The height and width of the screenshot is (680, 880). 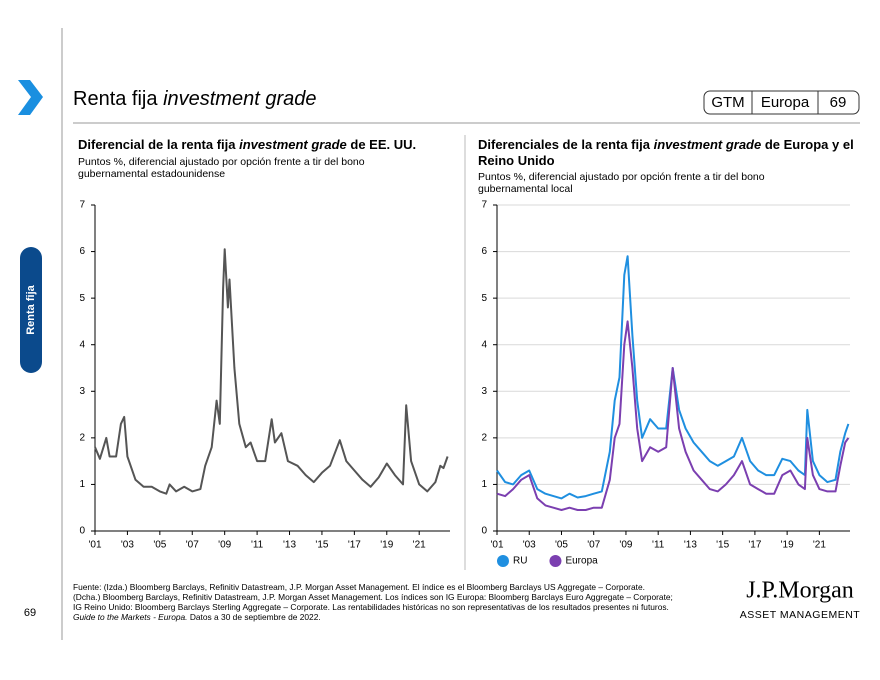 What do you see at coordinates (785, 102) in the screenshot?
I see `badge-text: Europa` at bounding box center [785, 102].